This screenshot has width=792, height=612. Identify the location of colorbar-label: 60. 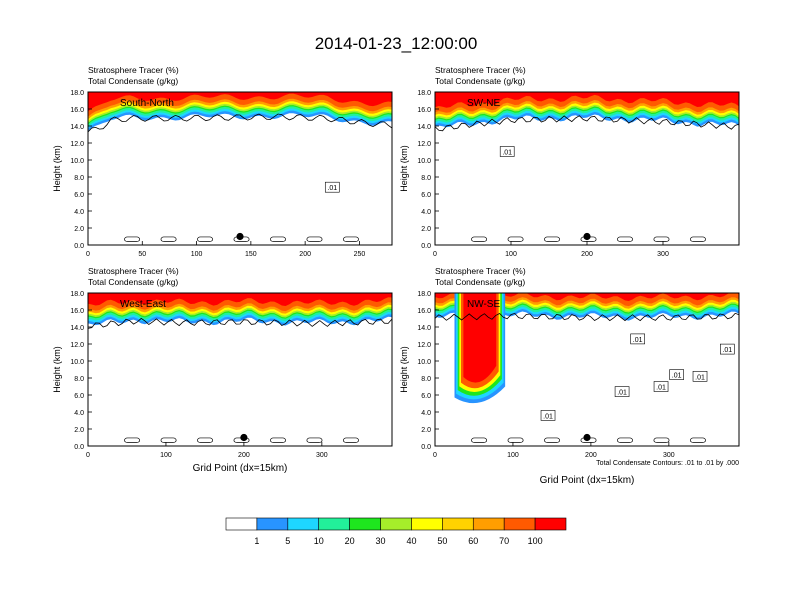
(473, 541).